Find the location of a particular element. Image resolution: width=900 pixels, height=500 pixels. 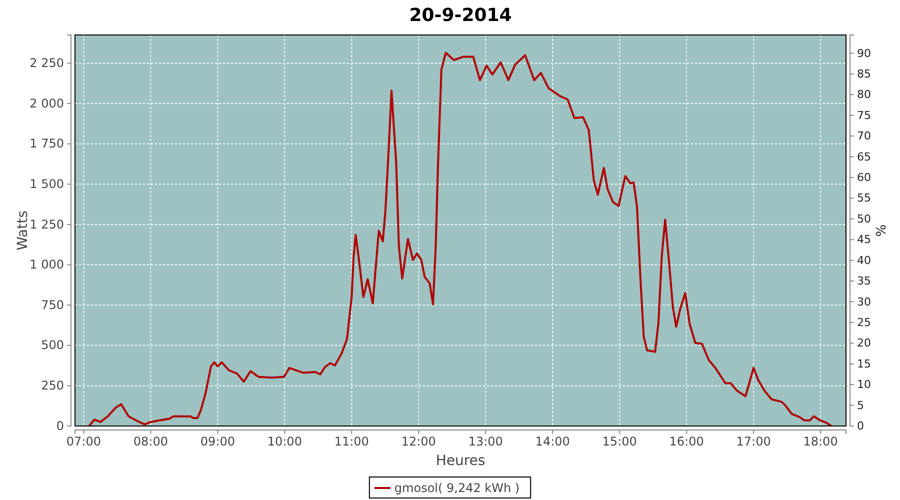

x-axis-title: Heures is located at coordinates (461, 461).